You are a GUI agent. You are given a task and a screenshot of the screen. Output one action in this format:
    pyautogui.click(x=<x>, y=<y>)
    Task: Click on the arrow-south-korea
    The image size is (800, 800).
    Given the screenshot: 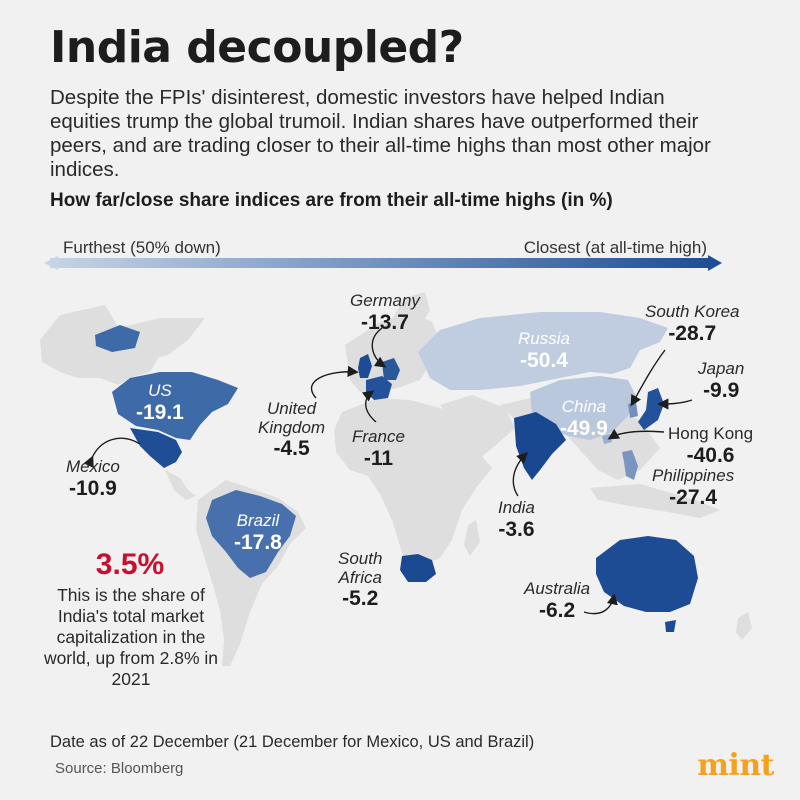 What is the action you would take?
    pyautogui.click(x=648, y=378)
    